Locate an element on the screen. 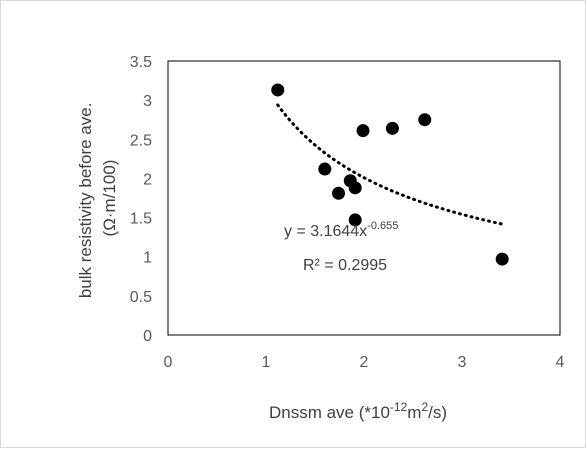  equation-main: y = 3.1644x is located at coordinates (325, 231).